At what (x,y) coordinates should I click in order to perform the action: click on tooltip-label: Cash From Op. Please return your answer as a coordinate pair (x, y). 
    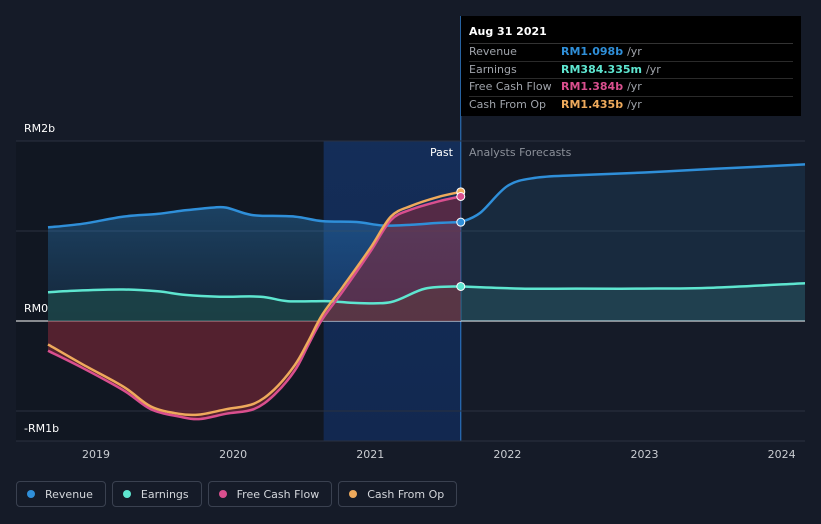
    Looking at the image, I should click on (508, 104).